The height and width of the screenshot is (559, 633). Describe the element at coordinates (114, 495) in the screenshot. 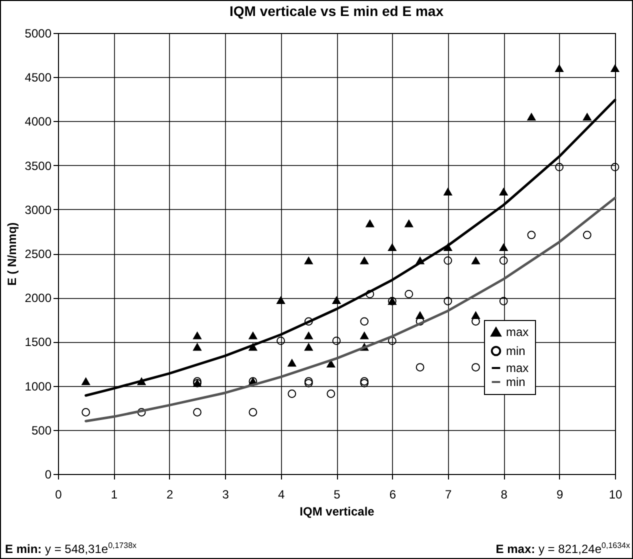

I see `x-tick-label: 1` at that location.